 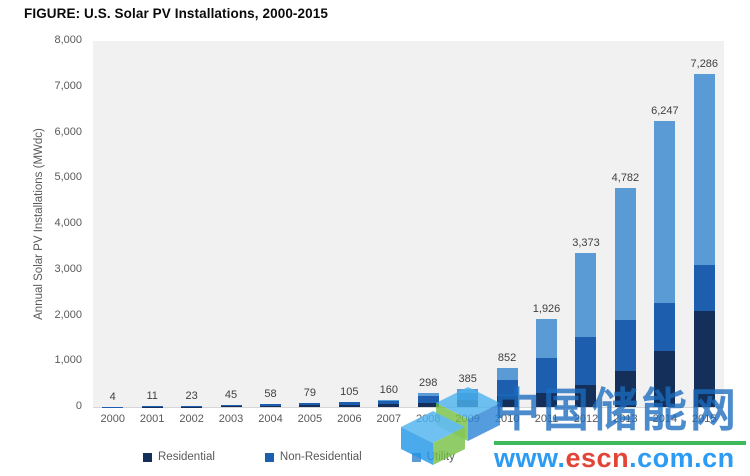 What do you see at coordinates (349, 392) in the screenshot?
I see `value-label-2006: 105` at bounding box center [349, 392].